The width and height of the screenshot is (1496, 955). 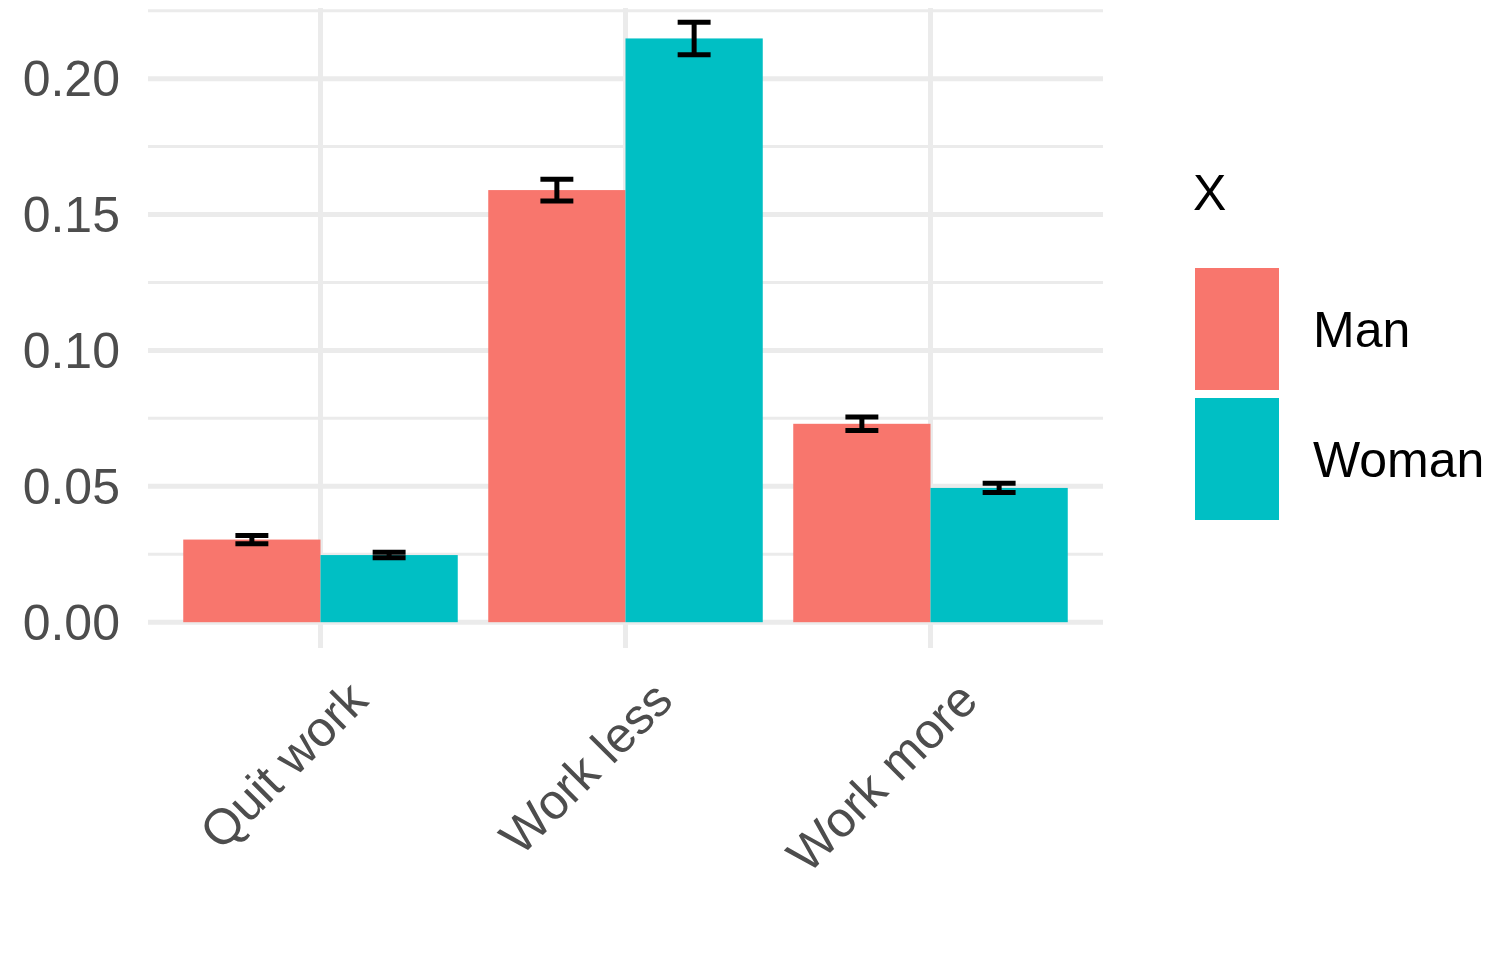 I want to click on y-tick-label: 0.05, so click(x=71, y=486).